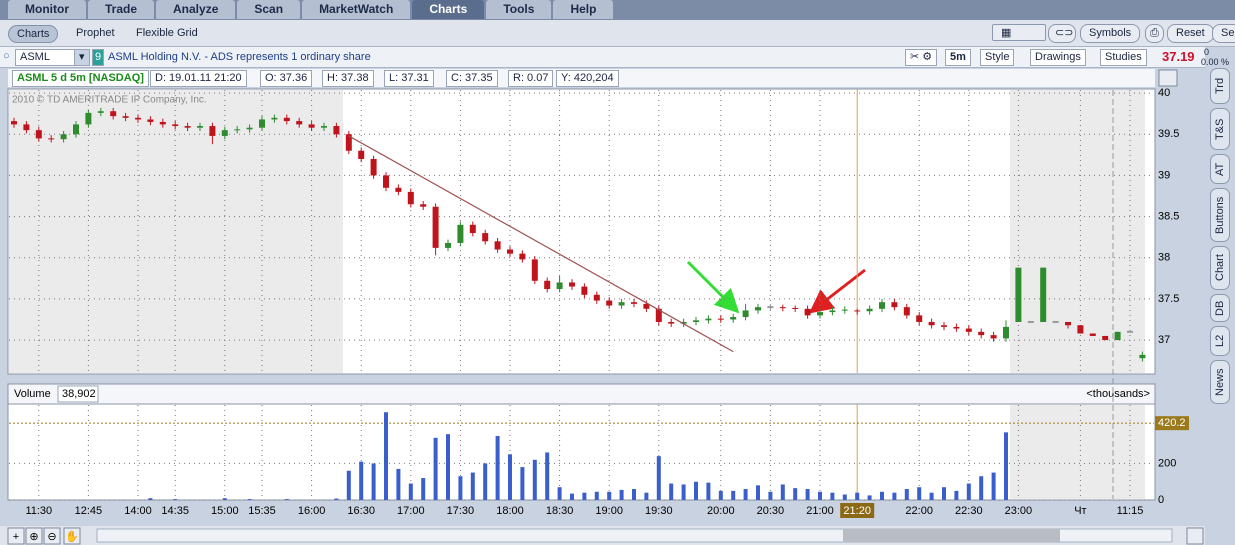  Describe the element at coordinates (951, 535) in the screenshot. I see `scroll-thumb` at that location.